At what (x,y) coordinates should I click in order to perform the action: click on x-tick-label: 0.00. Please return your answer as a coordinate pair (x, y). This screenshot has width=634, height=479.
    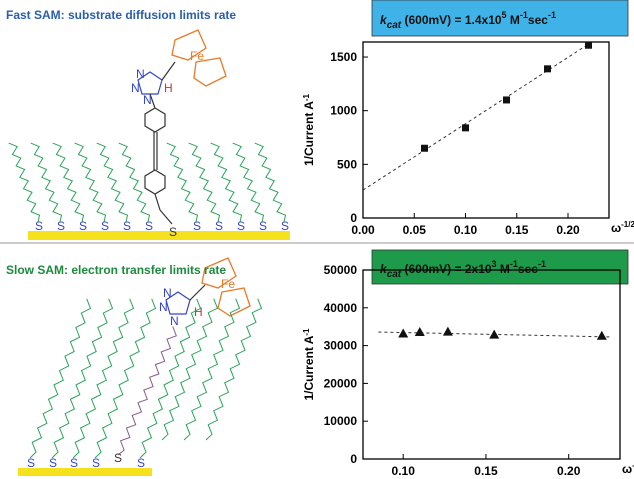
    Looking at the image, I should click on (363, 230).